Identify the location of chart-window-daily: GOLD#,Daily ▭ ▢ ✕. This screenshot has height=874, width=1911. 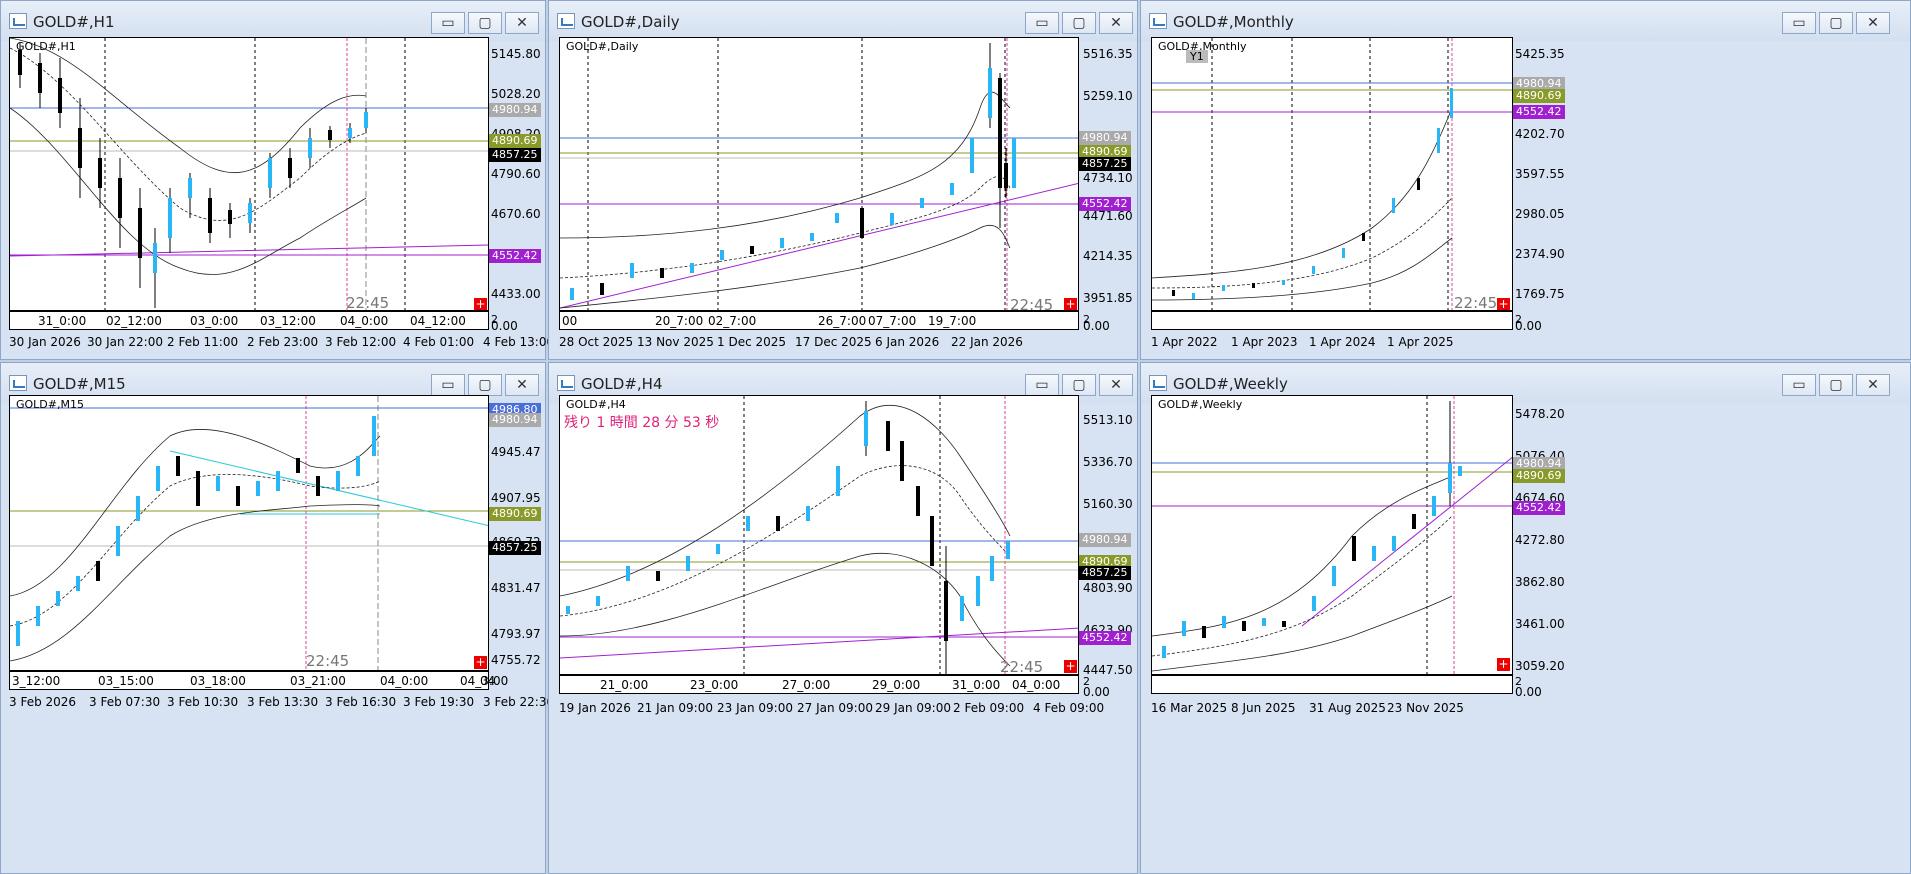
(843, 180).